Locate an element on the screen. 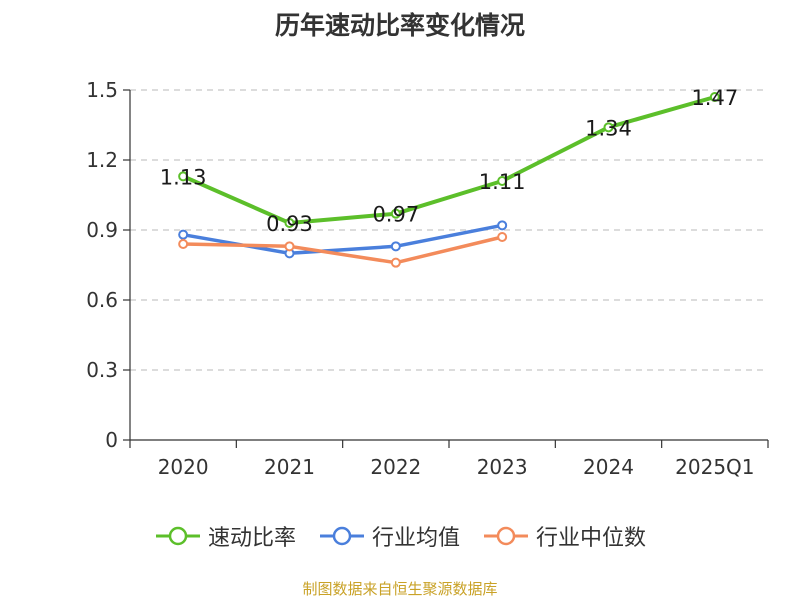 The width and height of the screenshot is (800, 600). x-tick-label: 2020 is located at coordinates (183, 467).